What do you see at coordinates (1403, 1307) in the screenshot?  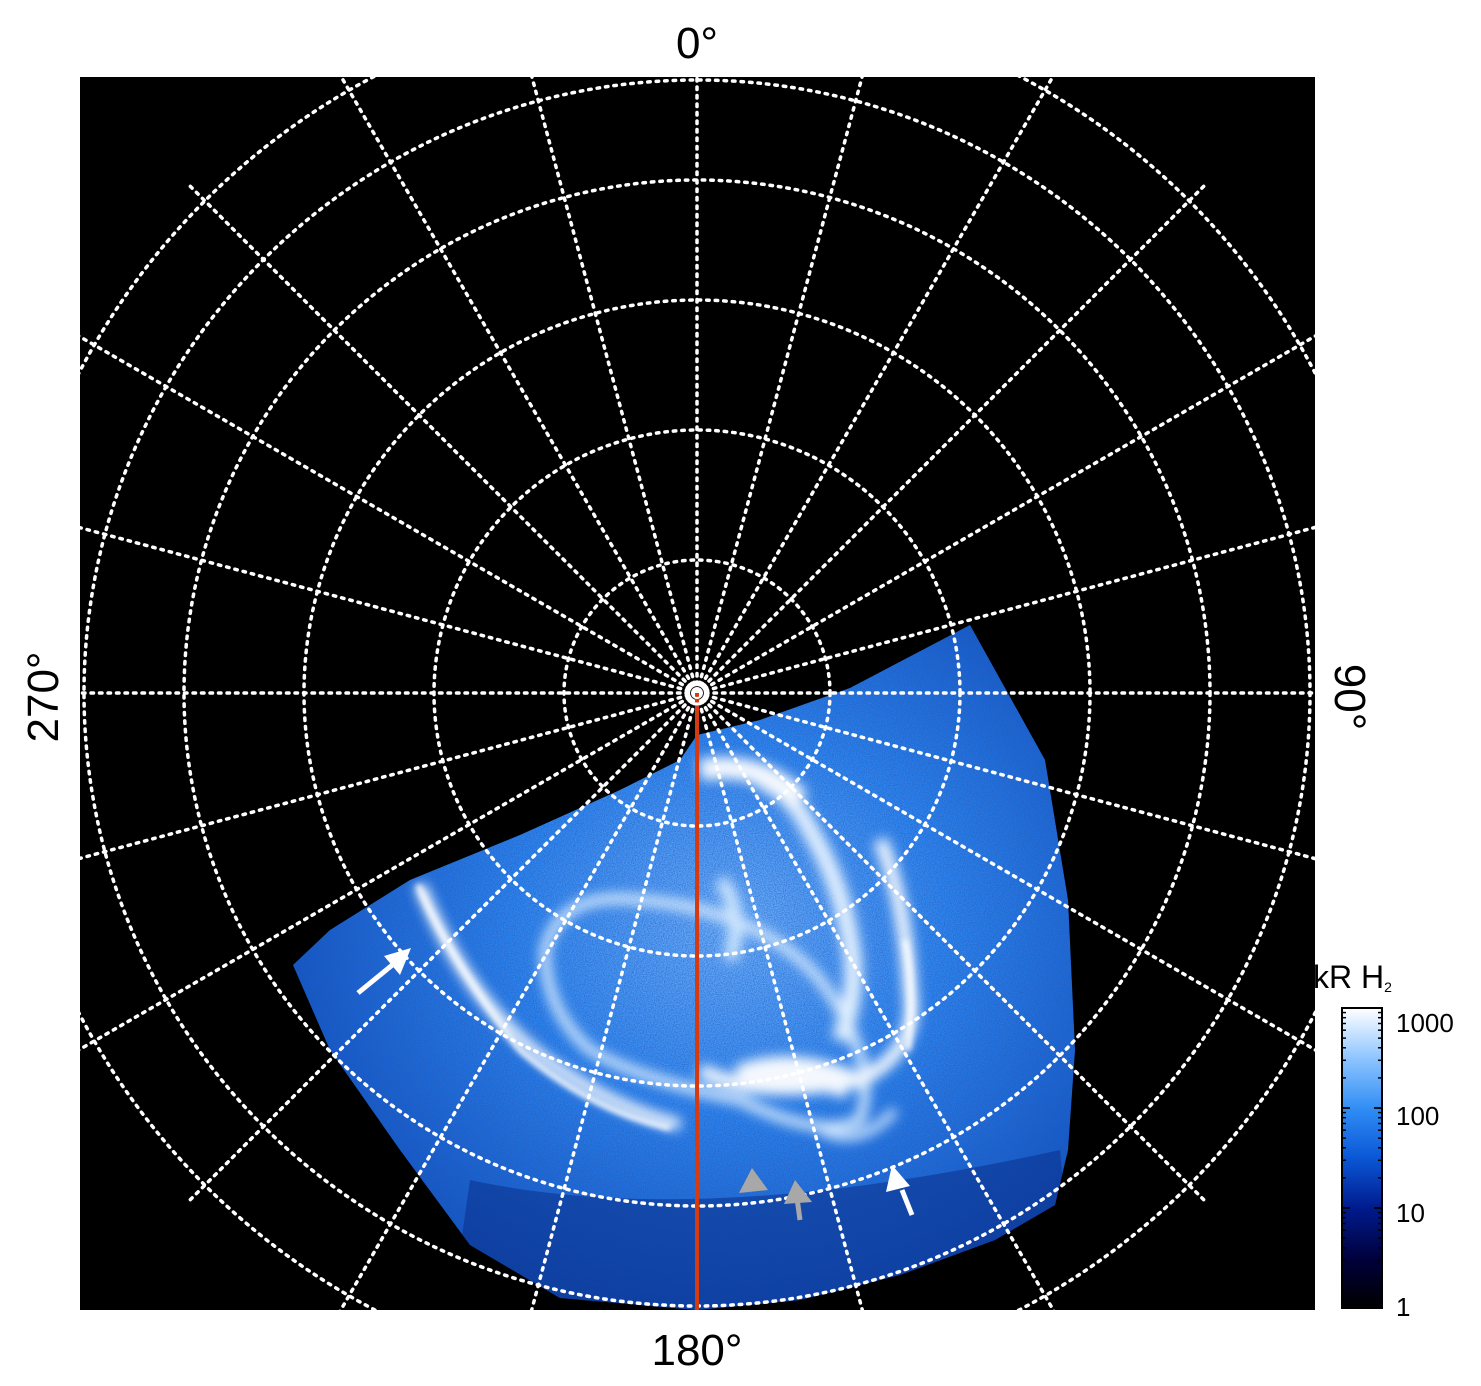 I see `colorbar-tick-label-1: 1` at bounding box center [1403, 1307].